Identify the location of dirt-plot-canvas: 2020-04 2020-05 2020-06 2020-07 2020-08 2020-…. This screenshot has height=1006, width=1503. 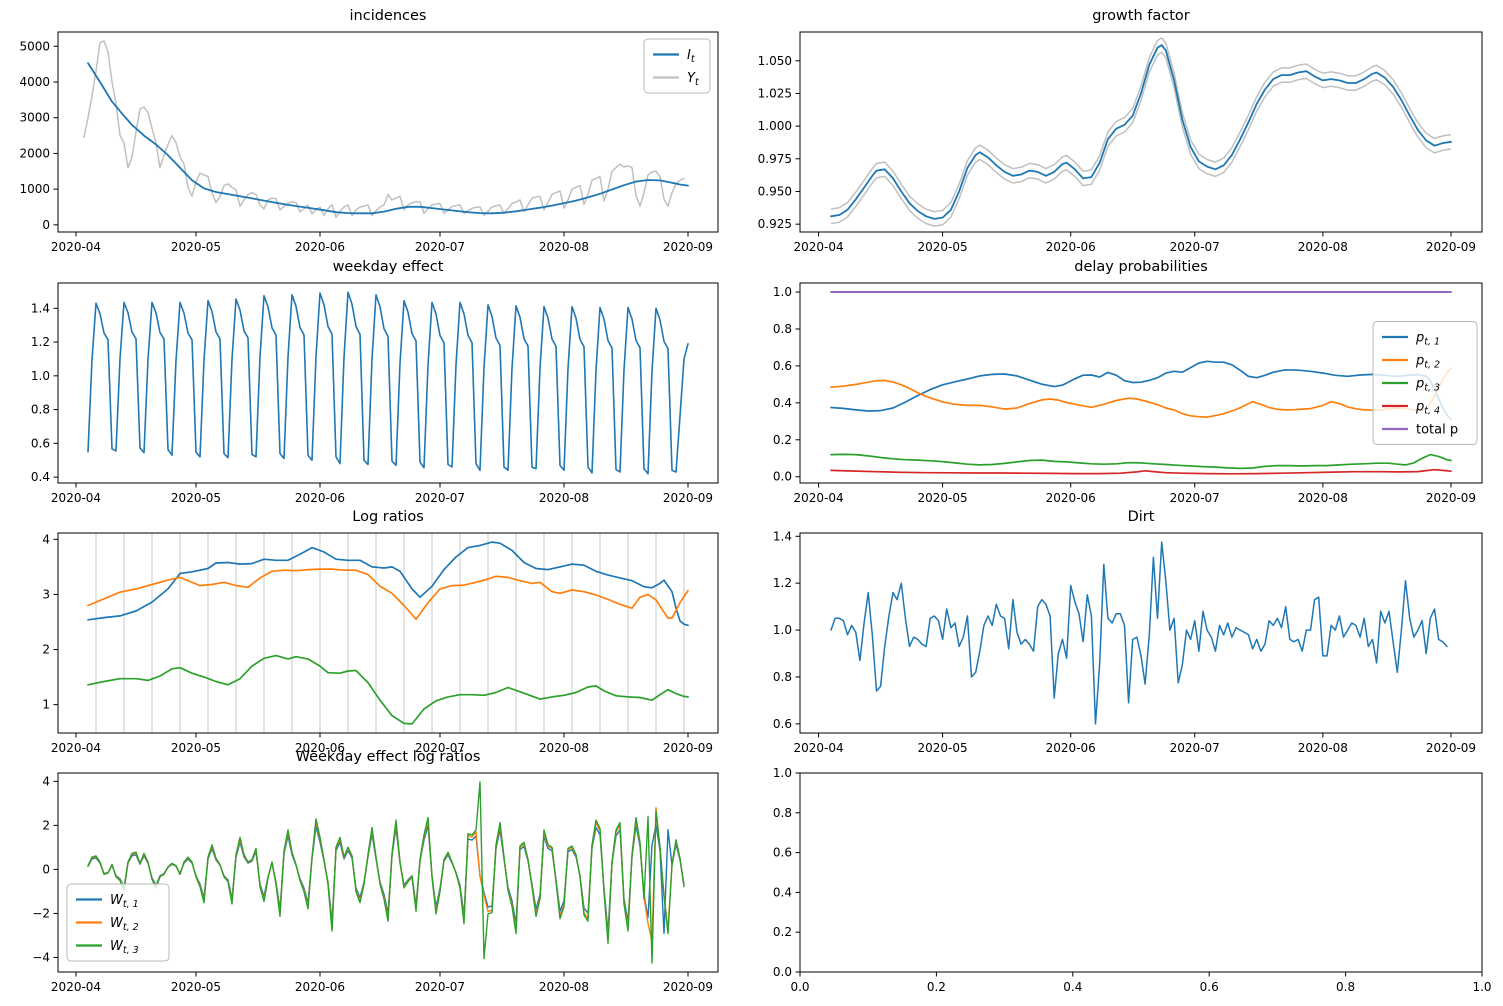
(1128, 642).